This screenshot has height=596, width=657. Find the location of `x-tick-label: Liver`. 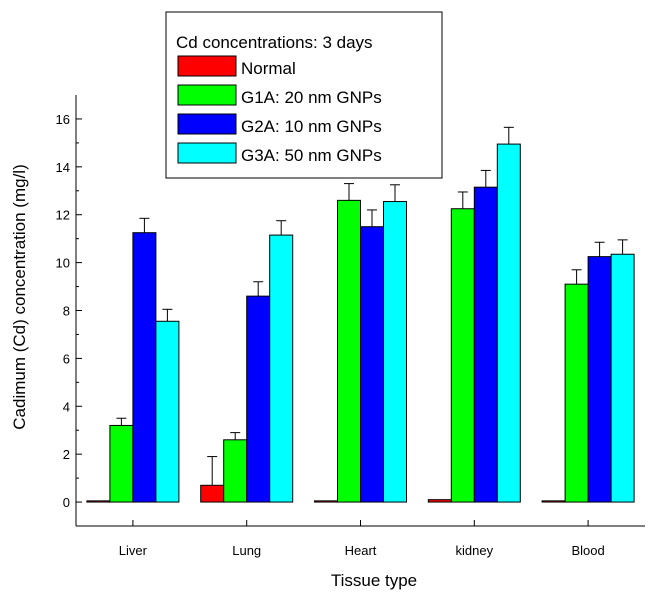

x-tick-label: Liver is located at coordinates (133, 550).